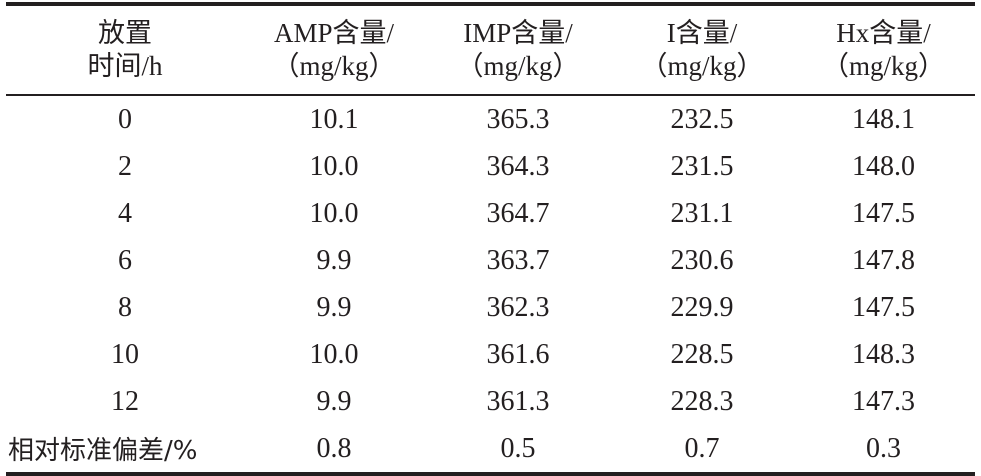 This screenshot has width=981, height=476. I want to click on table-row: 10 10.0 361.6 228.5 148.3, so click(490, 354).